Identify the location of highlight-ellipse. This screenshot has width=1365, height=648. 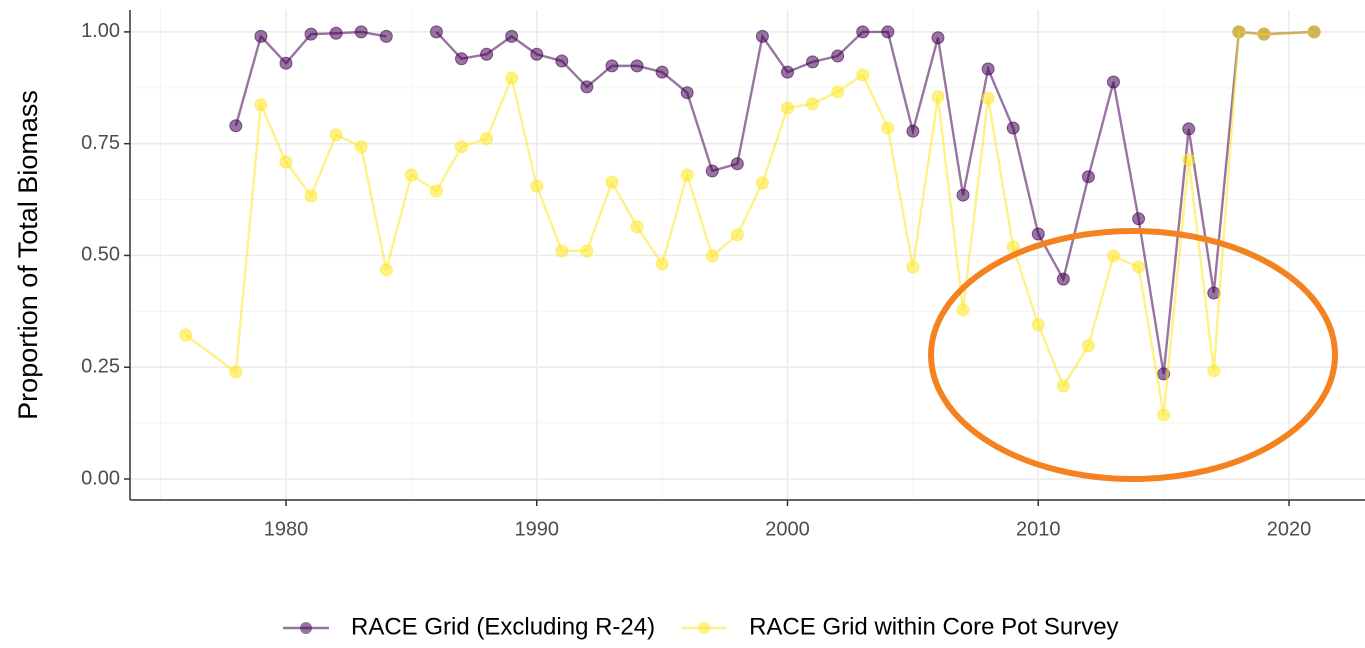
(1133, 355).